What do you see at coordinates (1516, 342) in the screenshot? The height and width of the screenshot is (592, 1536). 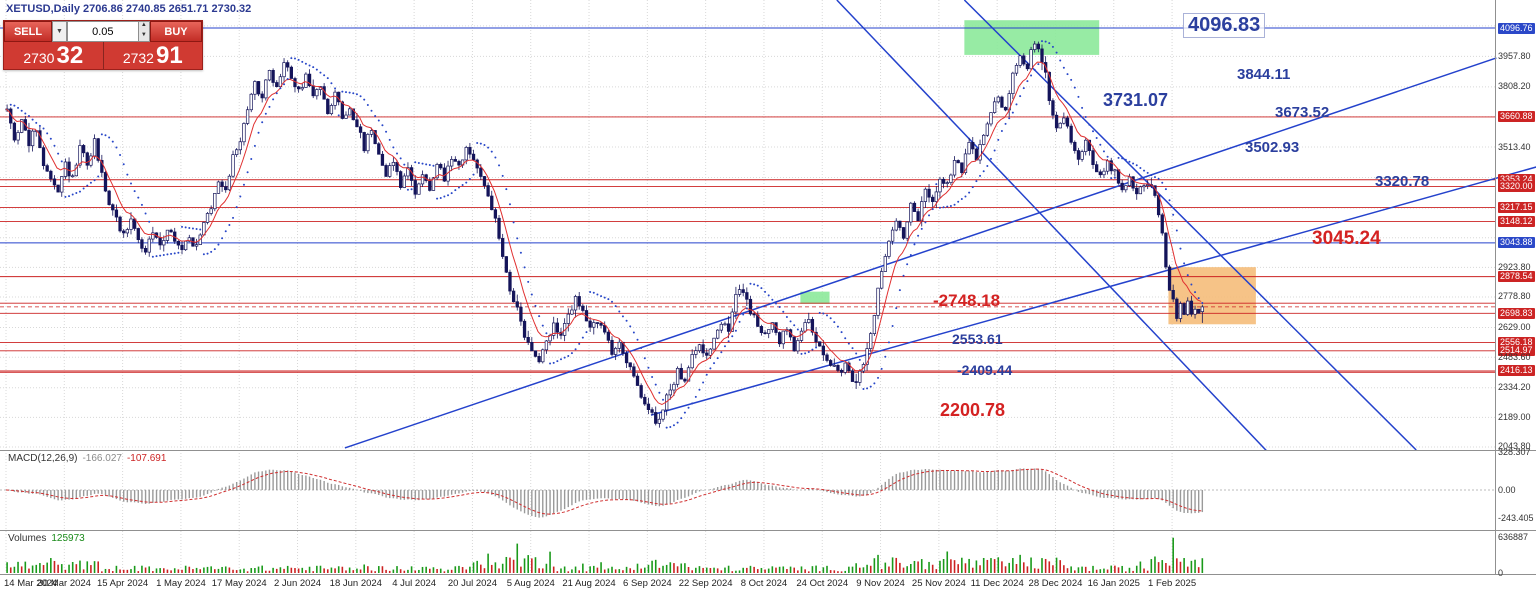 I see `price-axis-label: 2556.18` at bounding box center [1516, 342].